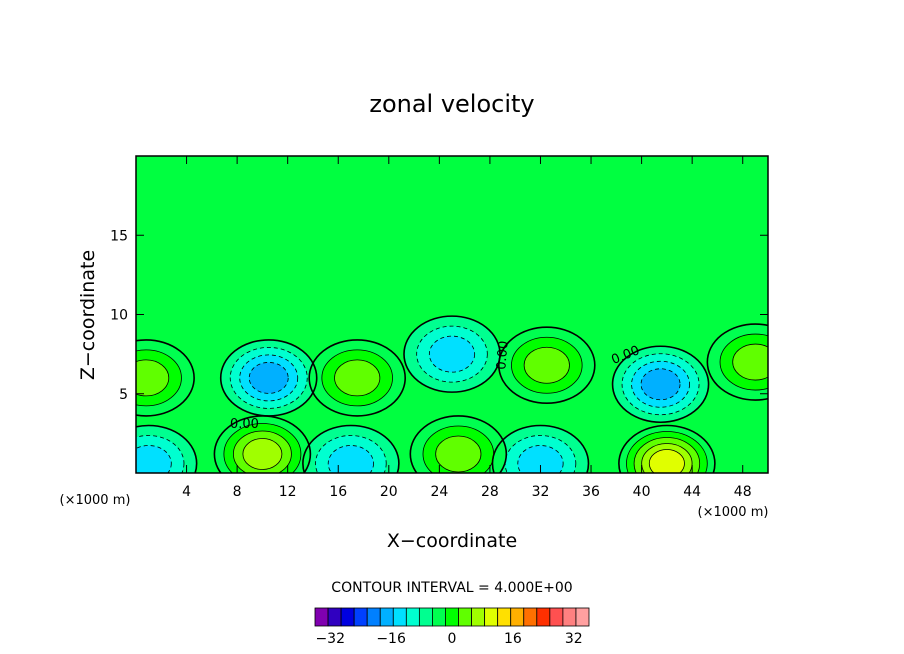 Image resolution: width=904 pixels, height=654 pixels. I want to click on colorbar-tick-label: 0, so click(452, 639).